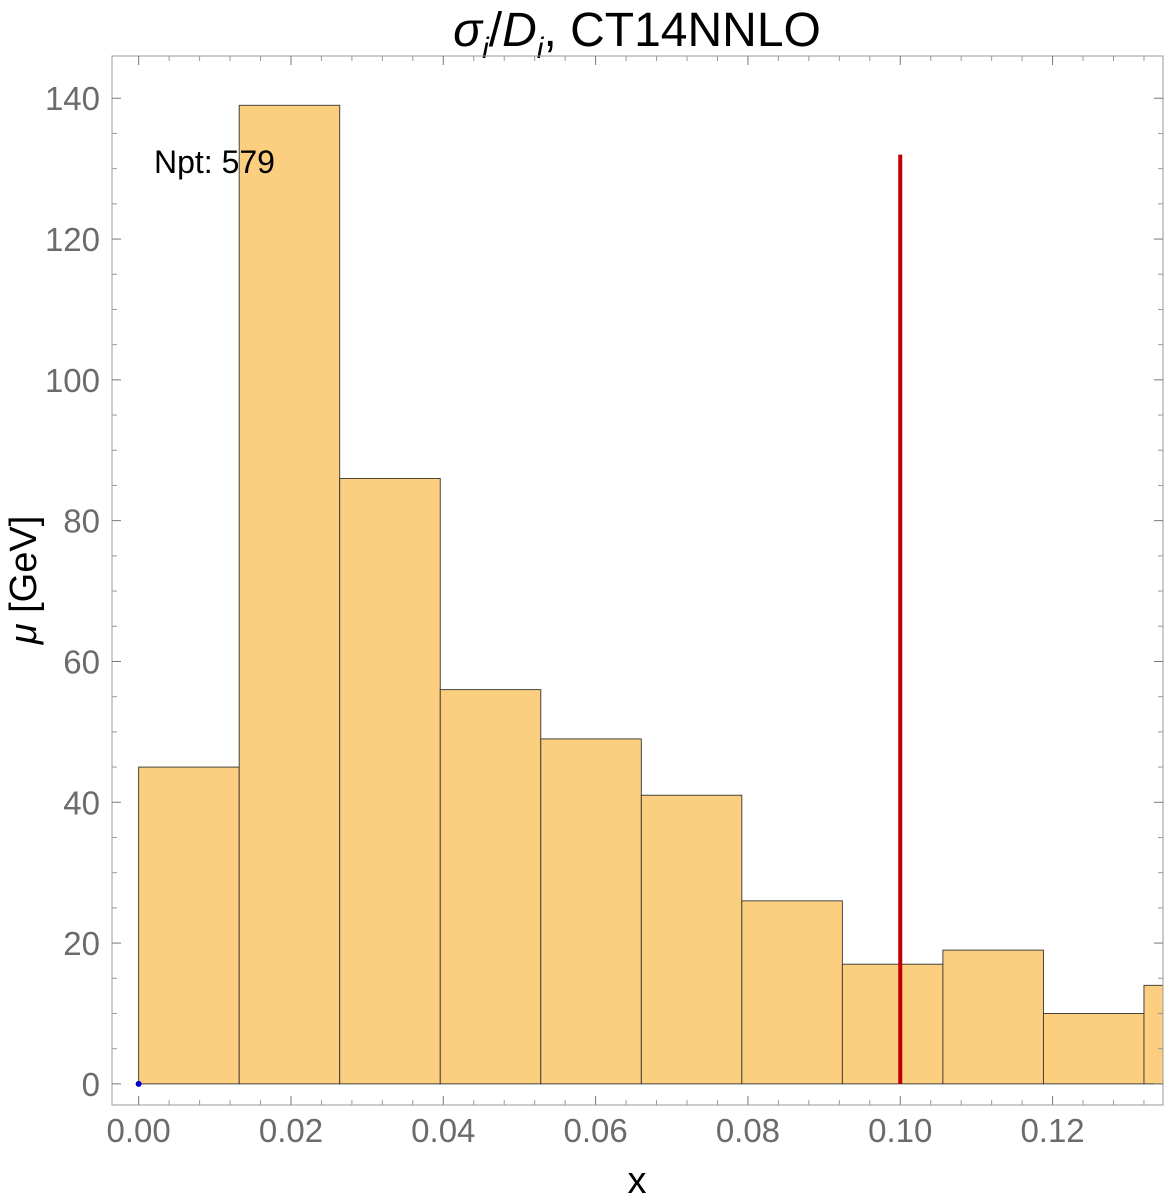 This screenshot has height=1200, width=1165. I want to click on x-axis-title: x, so click(637, 1180).